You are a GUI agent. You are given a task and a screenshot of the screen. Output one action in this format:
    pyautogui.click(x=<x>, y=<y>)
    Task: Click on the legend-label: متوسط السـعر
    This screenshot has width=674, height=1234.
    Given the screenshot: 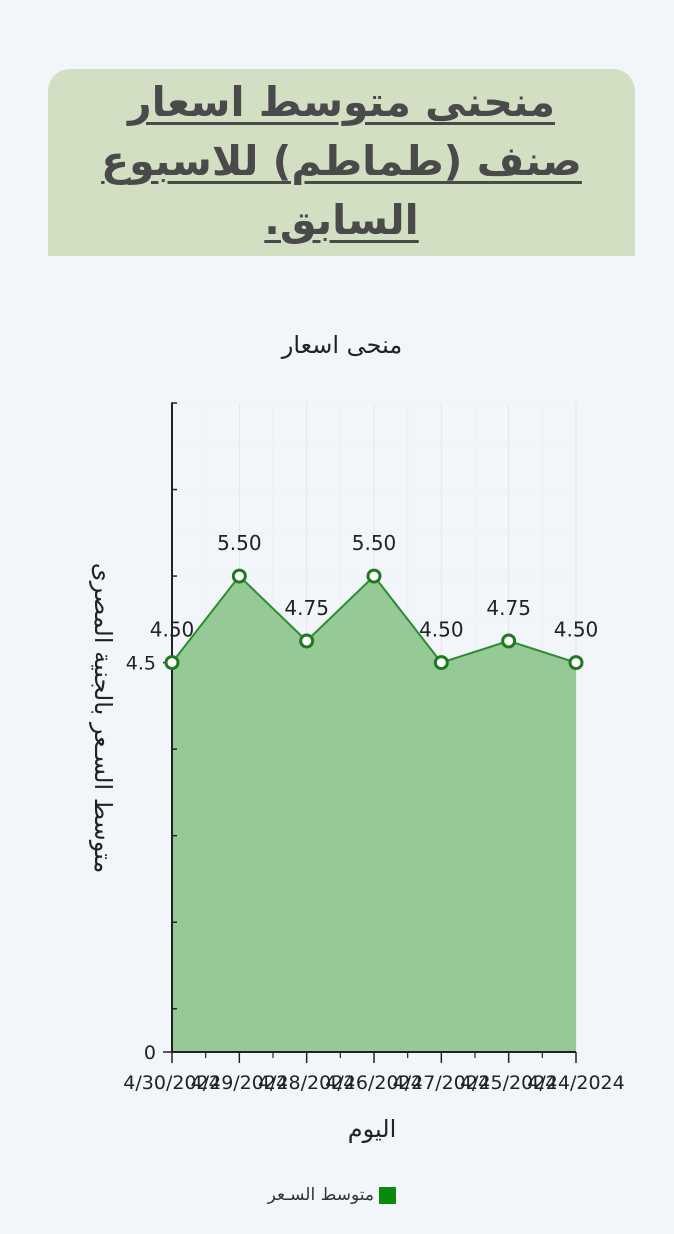 What is the action you would take?
    pyautogui.click(x=321, y=1195)
    